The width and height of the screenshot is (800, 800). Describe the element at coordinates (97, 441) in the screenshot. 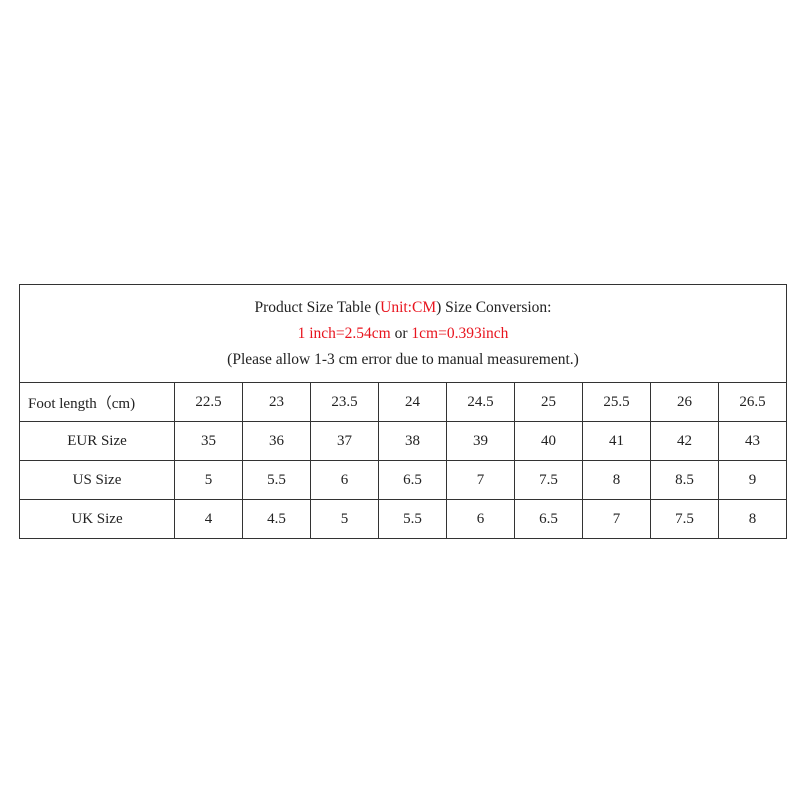

I see `row-label: EUR Size` at that location.